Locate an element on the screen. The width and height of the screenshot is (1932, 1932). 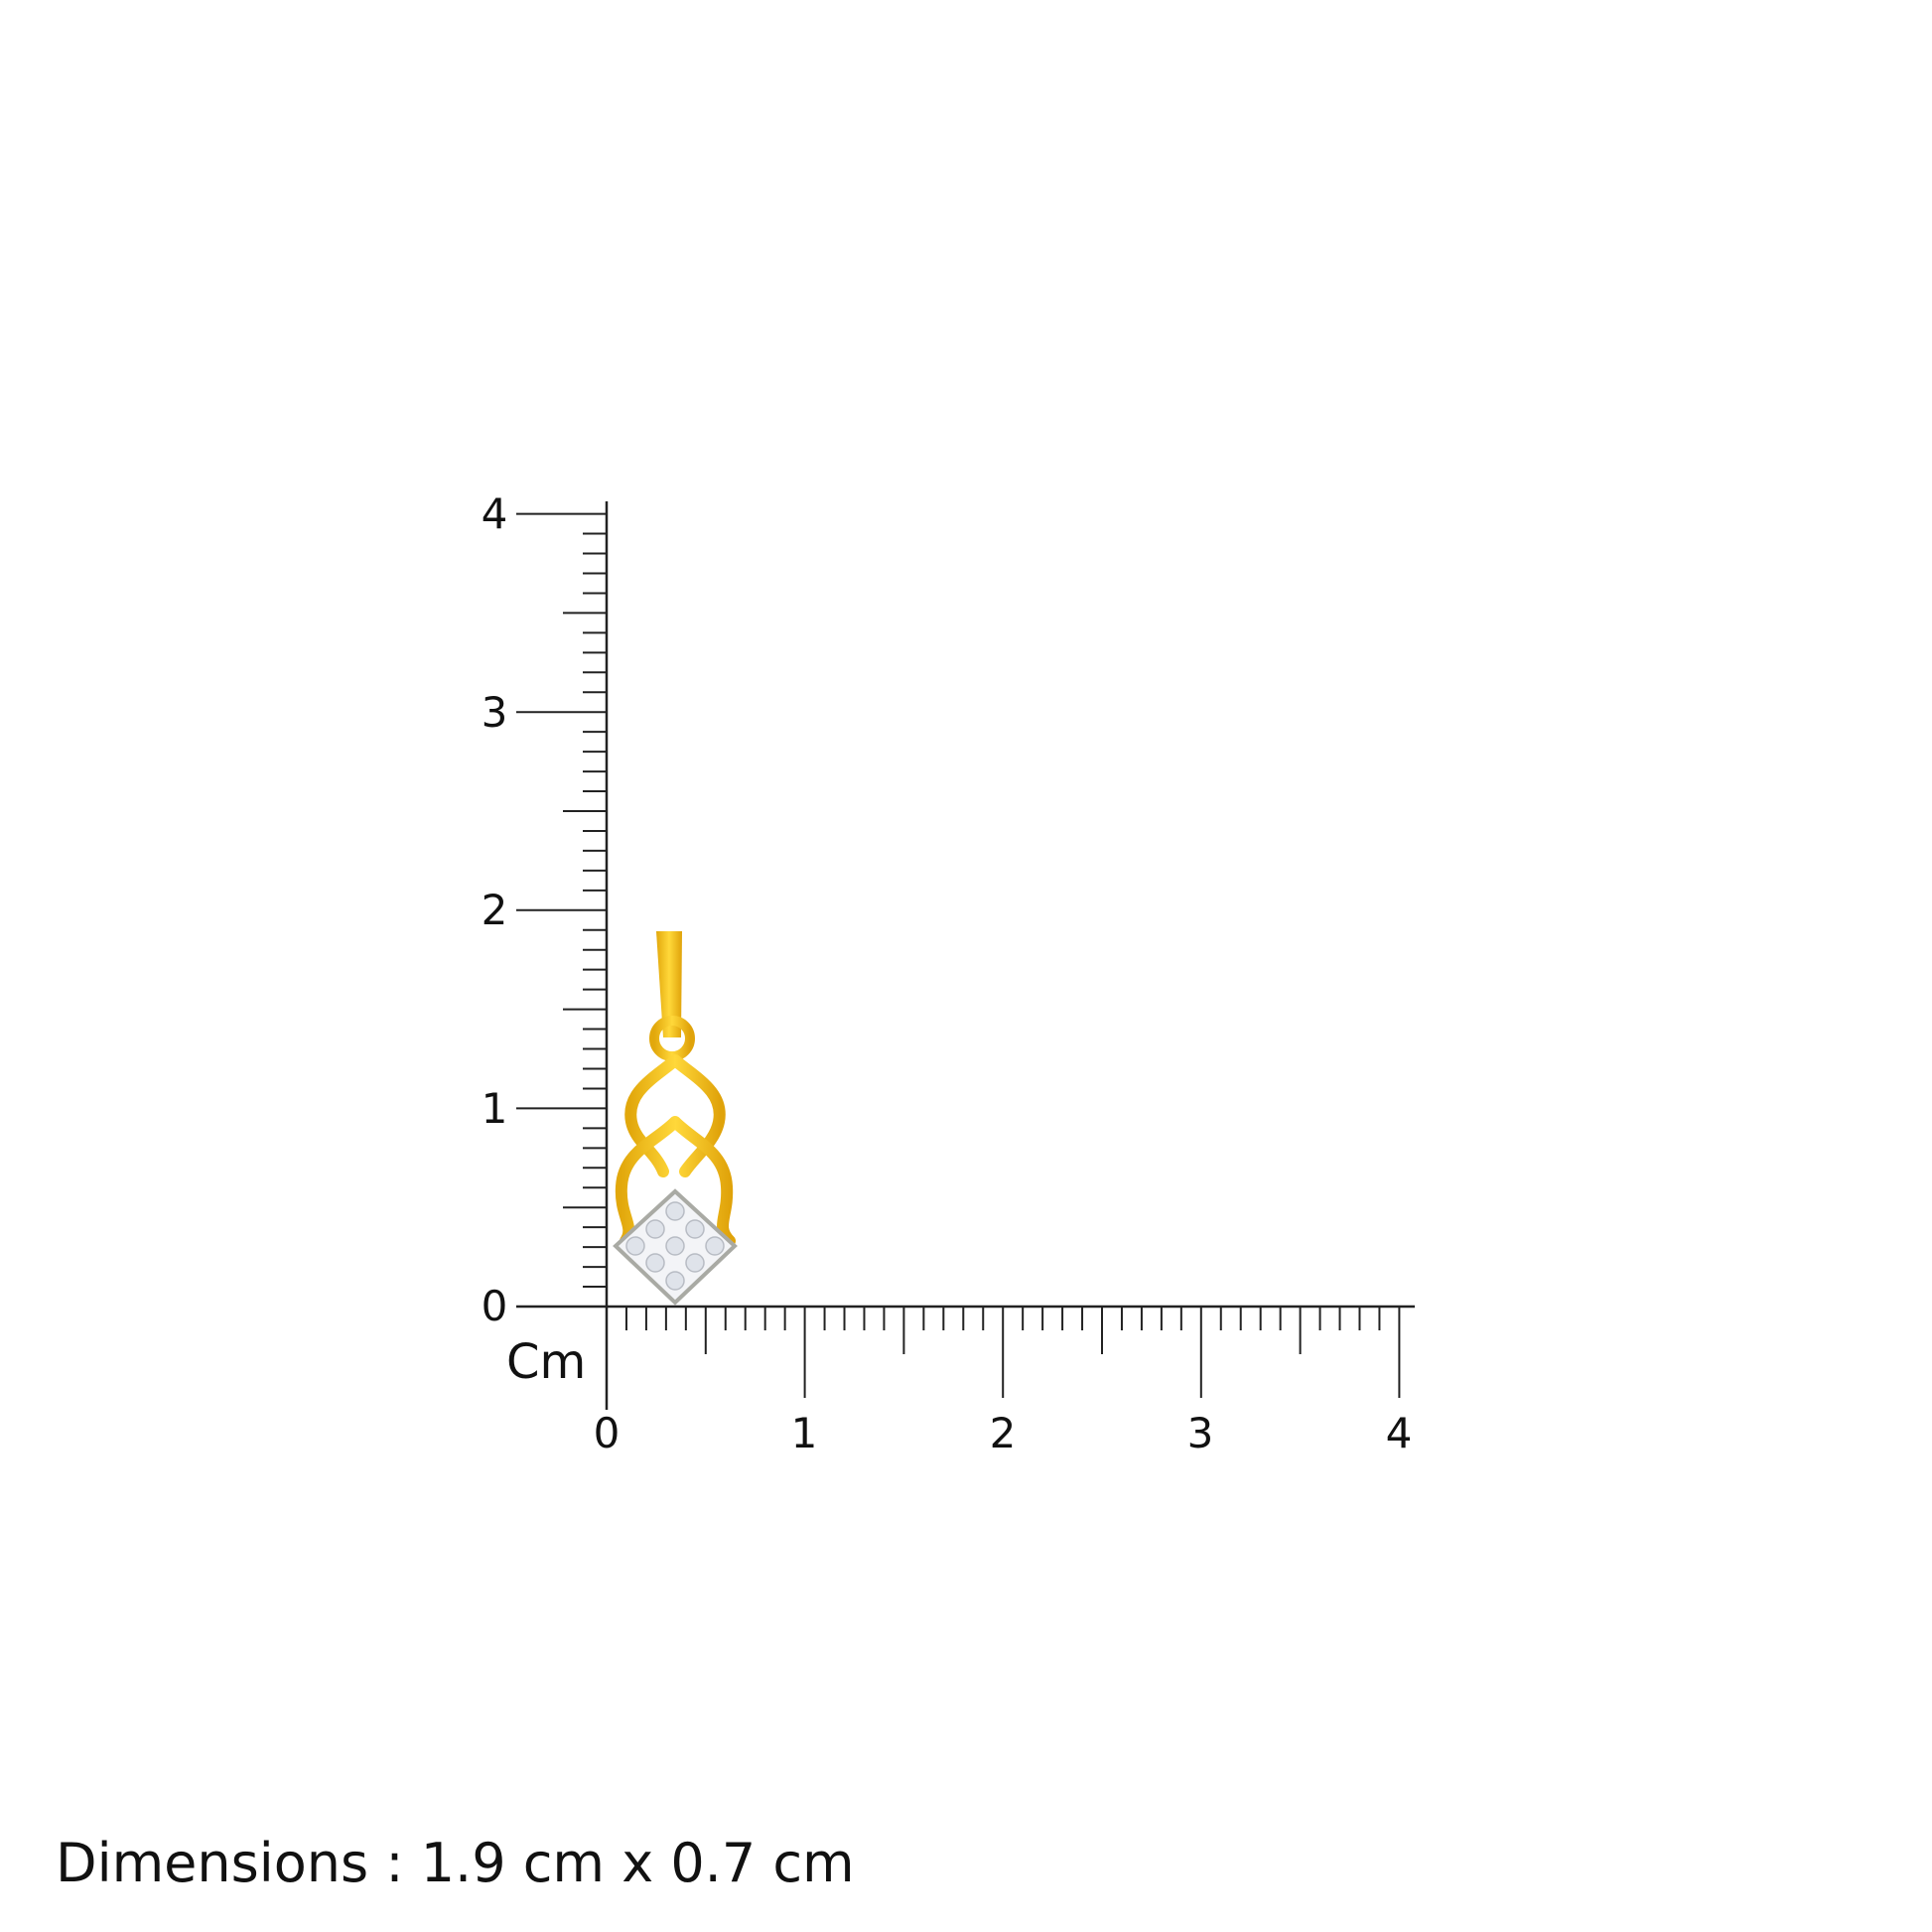
unit-label: Cm is located at coordinates (546, 1362).